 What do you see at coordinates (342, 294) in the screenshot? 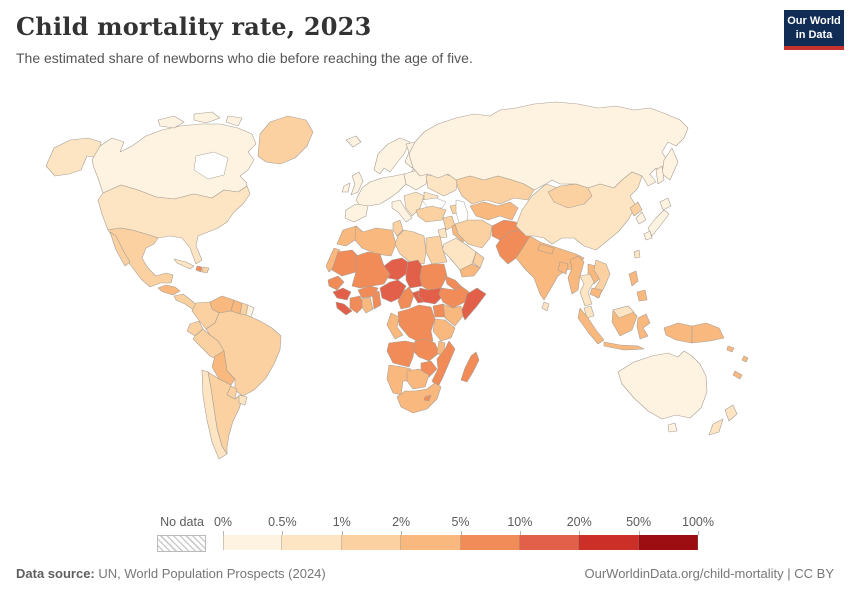
I see `region-guinea` at bounding box center [342, 294].